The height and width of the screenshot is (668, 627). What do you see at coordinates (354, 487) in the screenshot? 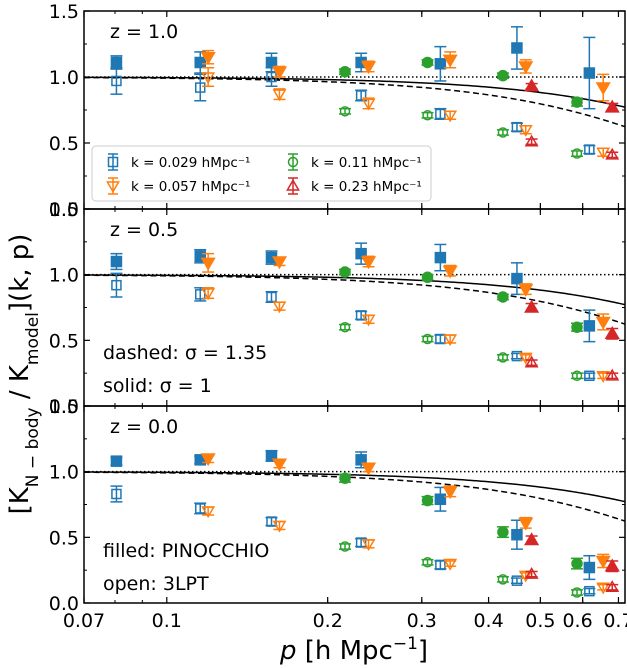
I see `model-curve-solid` at bounding box center [354, 487].